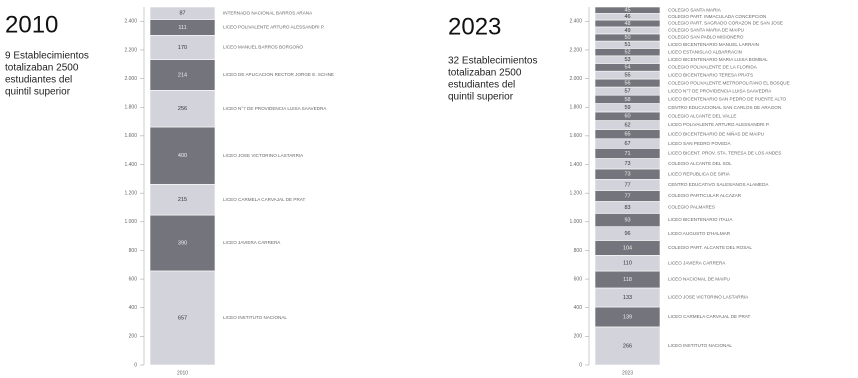  What do you see at coordinates (627, 264) in the screenshot?
I see `value-label: 110` at bounding box center [627, 264].